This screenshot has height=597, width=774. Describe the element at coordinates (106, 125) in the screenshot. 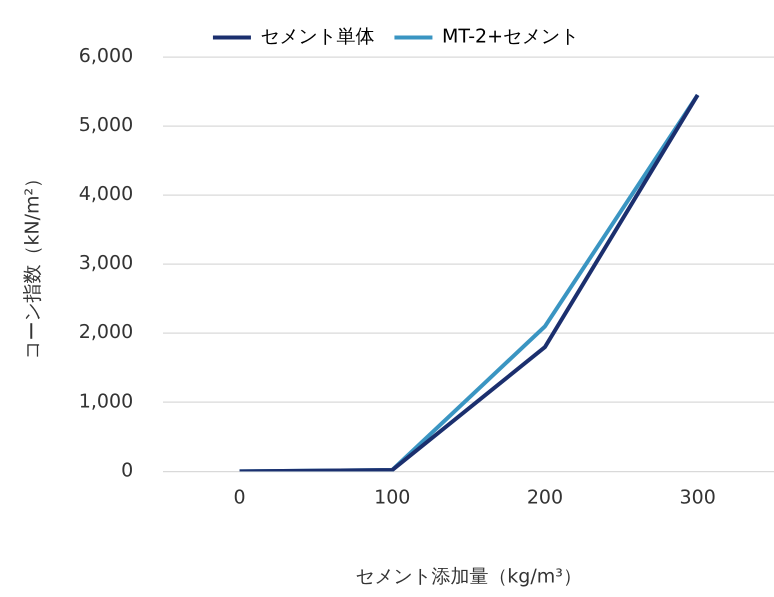

I see `y-tick-label: 5,000` at that location.